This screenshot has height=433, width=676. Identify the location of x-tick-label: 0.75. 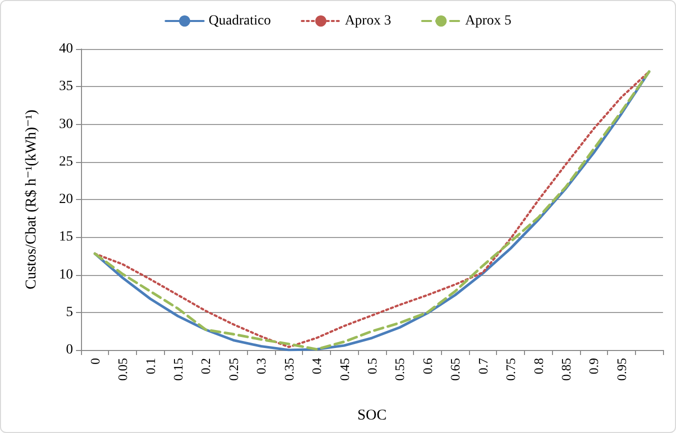
(510, 369).